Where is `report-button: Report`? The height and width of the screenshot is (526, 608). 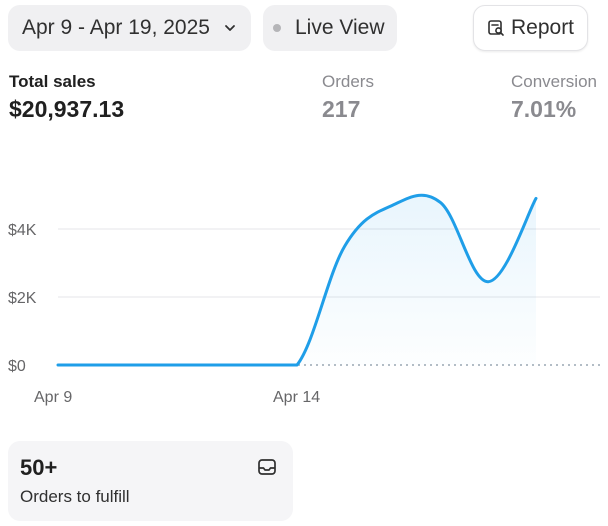 report-button: Report is located at coordinates (530, 28).